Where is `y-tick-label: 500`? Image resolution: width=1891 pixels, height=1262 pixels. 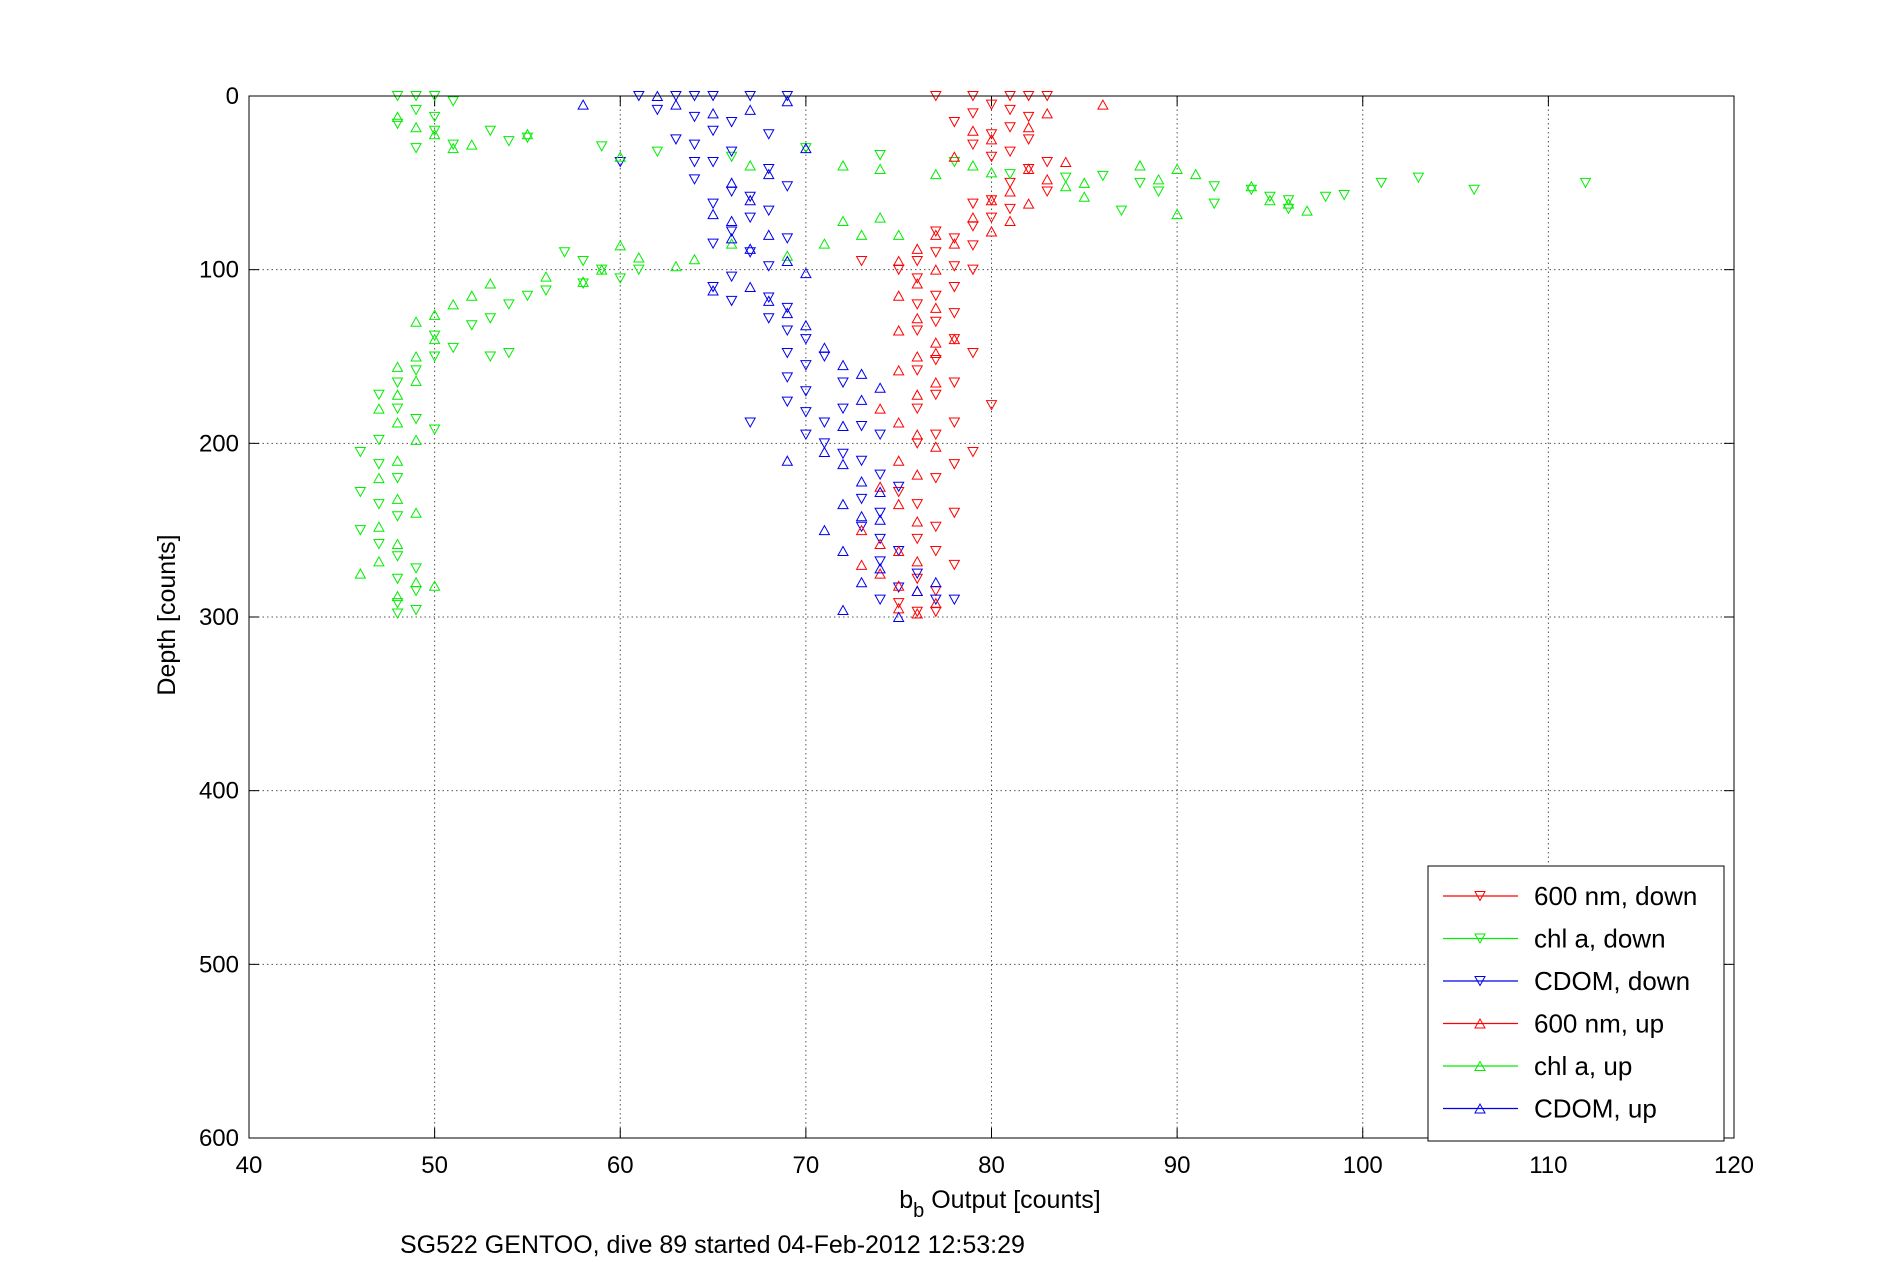 y-tick-label: 500 is located at coordinates (219, 964).